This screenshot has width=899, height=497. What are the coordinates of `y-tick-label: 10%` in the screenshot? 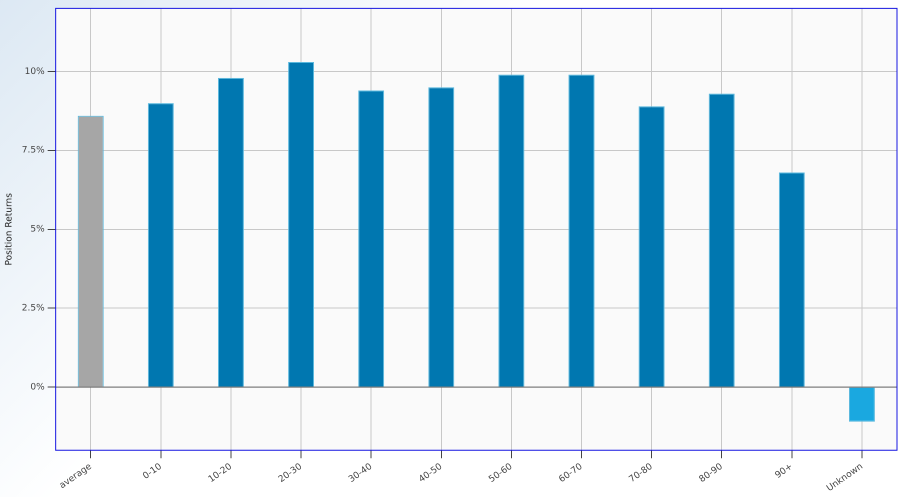 It's located at (35, 71).